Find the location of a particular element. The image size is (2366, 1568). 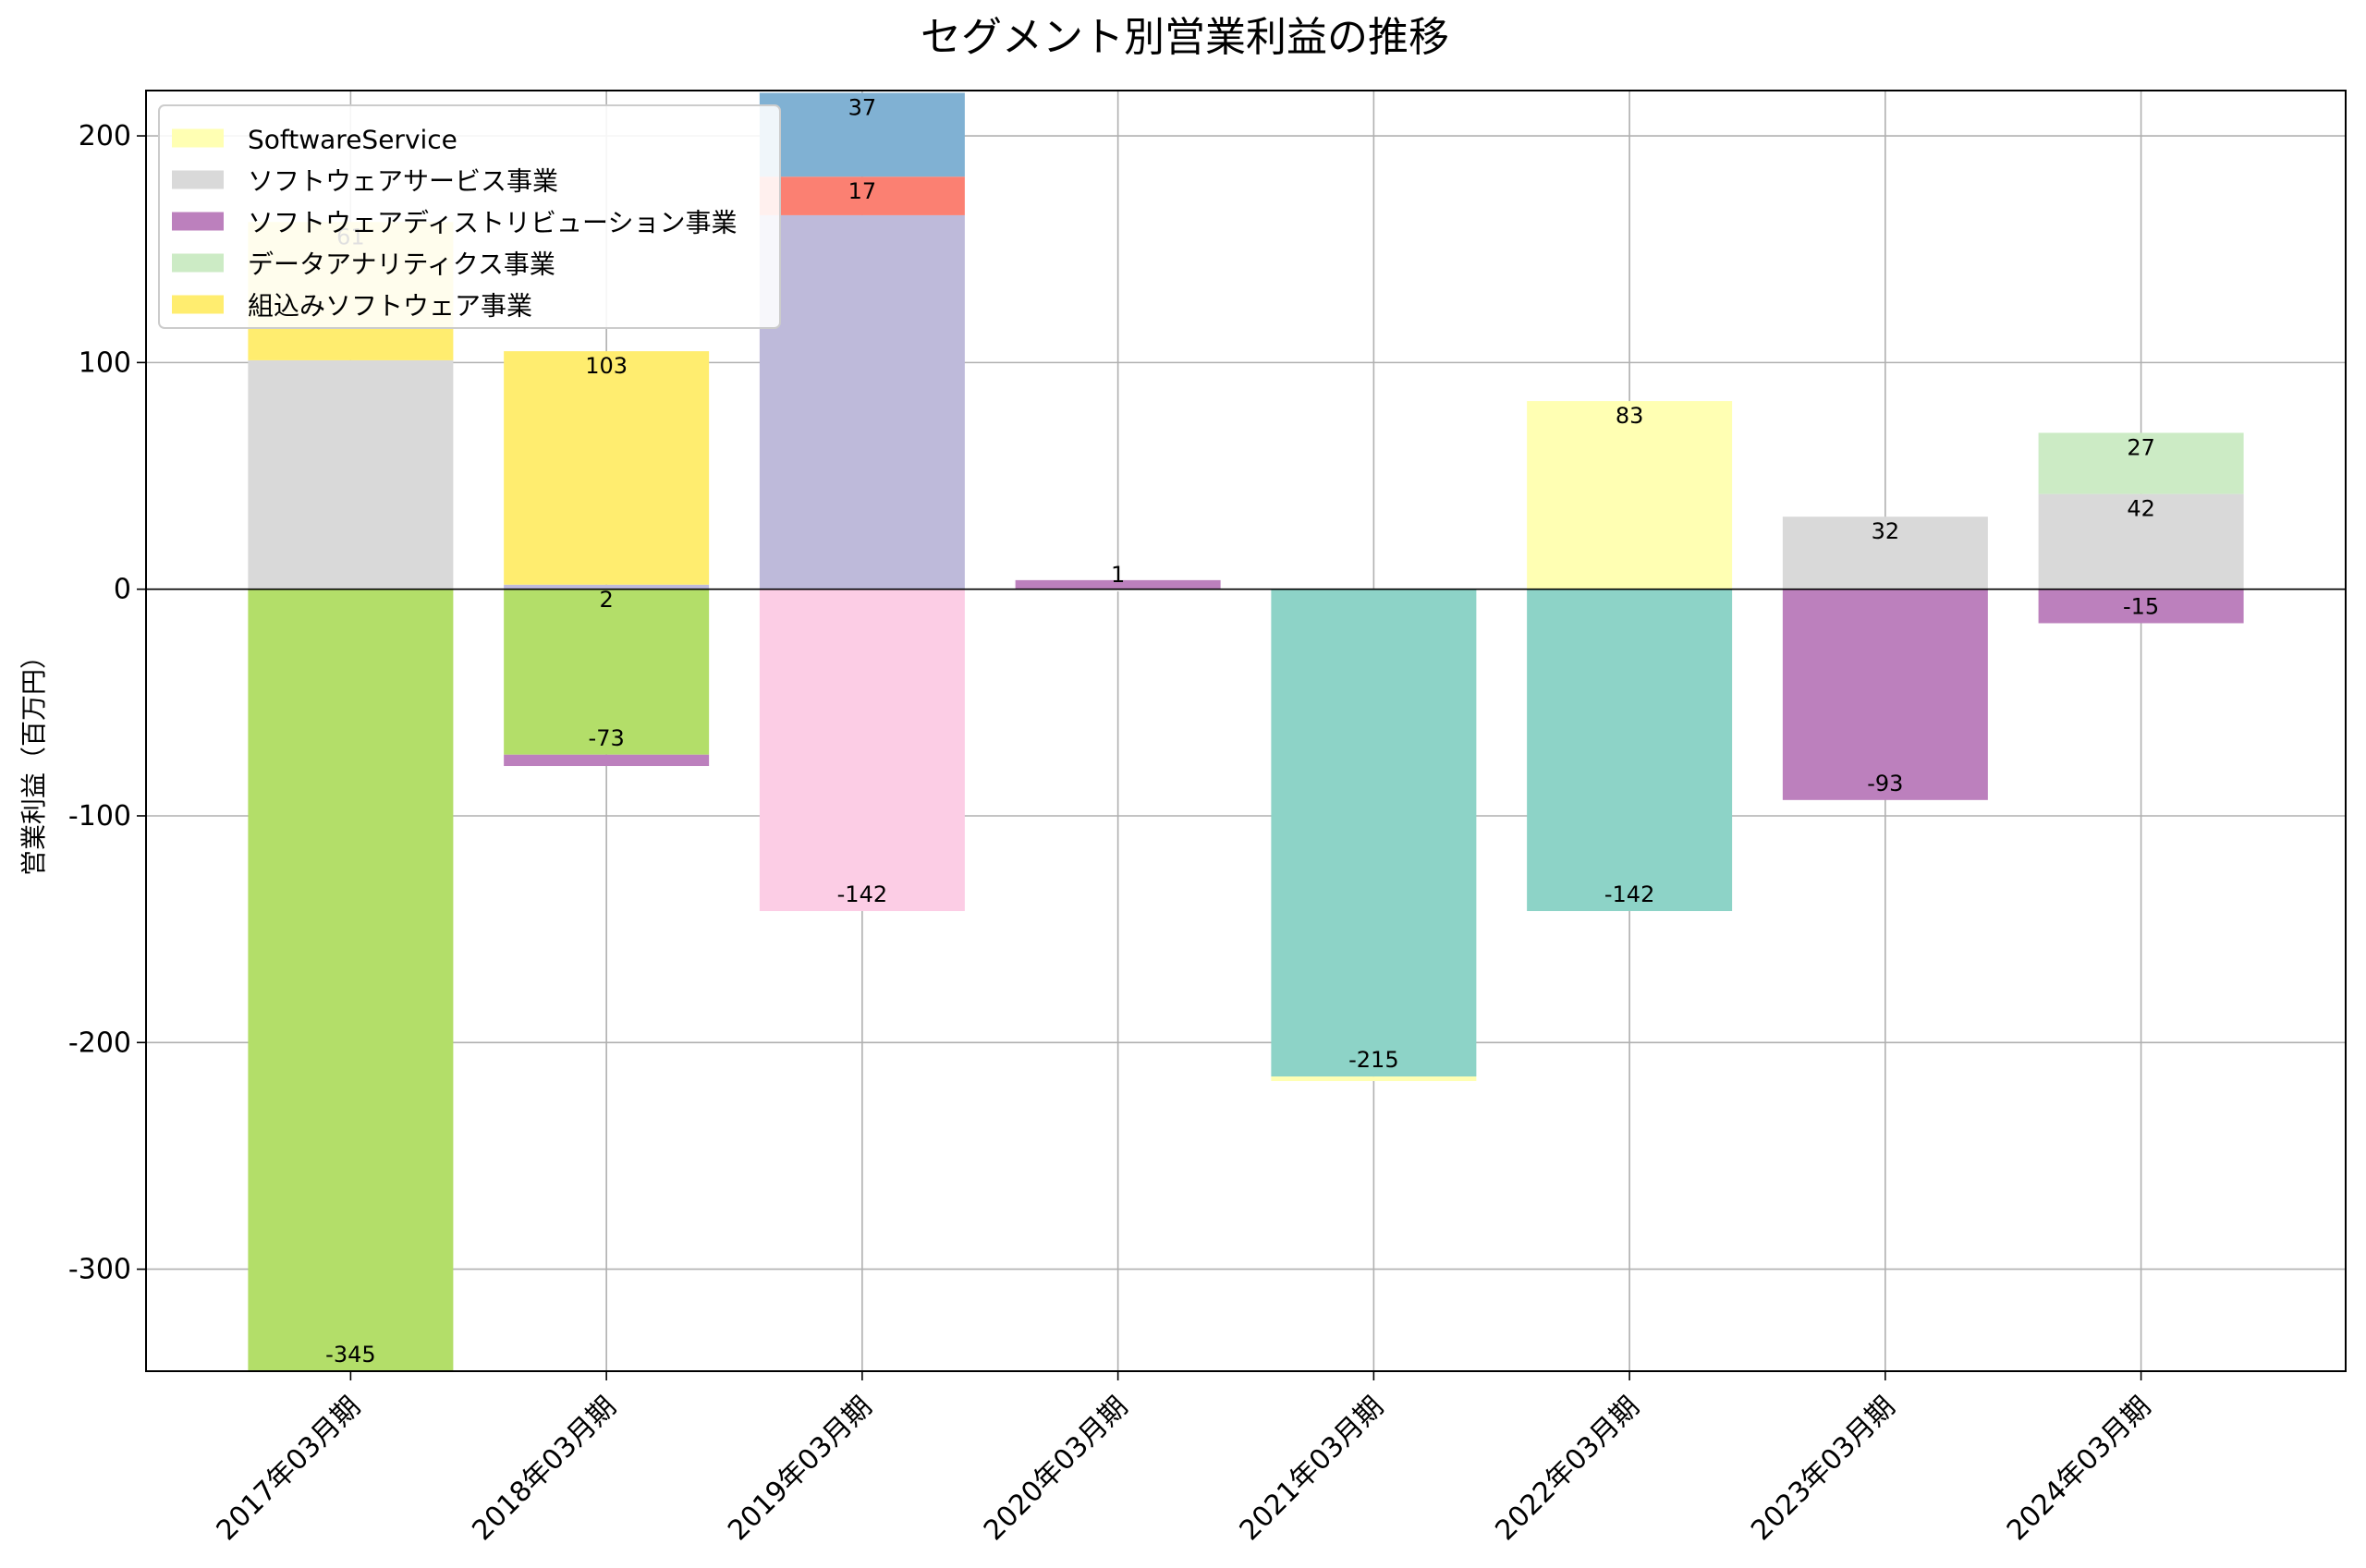

legend-label: ソフトウェアディストリビューション事業 is located at coordinates (492, 223).